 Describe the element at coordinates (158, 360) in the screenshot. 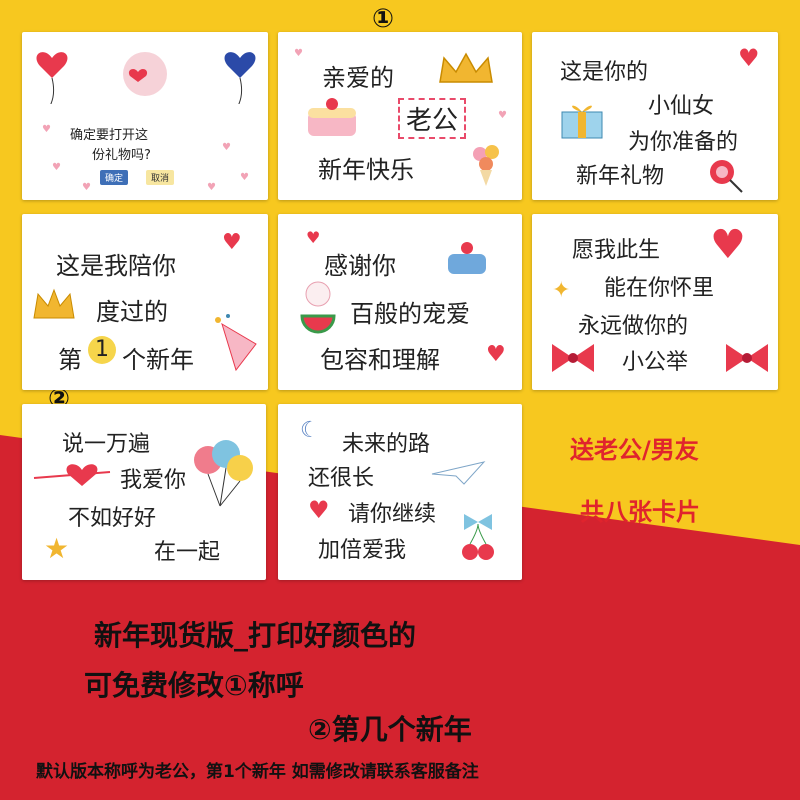

I see `card4-line4: 个新年` at that location.